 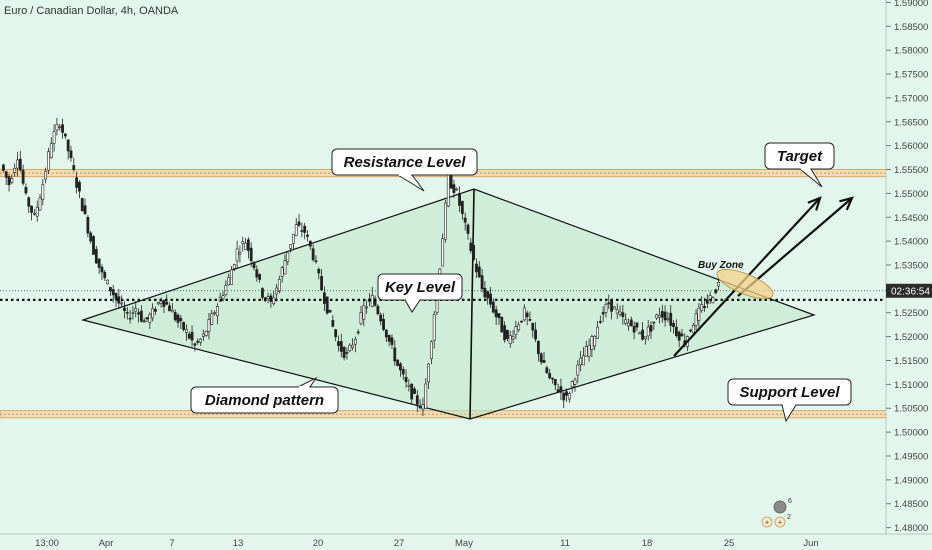 What do you see at coordinates (647, 543) in the screenshot?
I see `x-tick-label: 18` at bounding box center [647, 543].